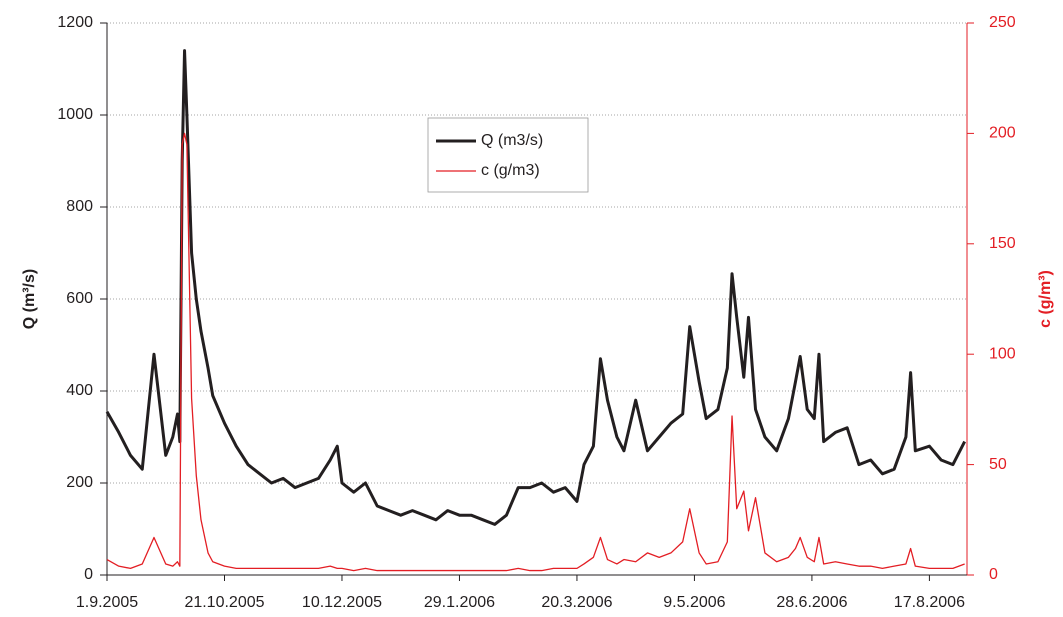 This screenshot has width=1063, height=617. I want to click on x-tick-label: 20.3.2006, so click(576, 602).